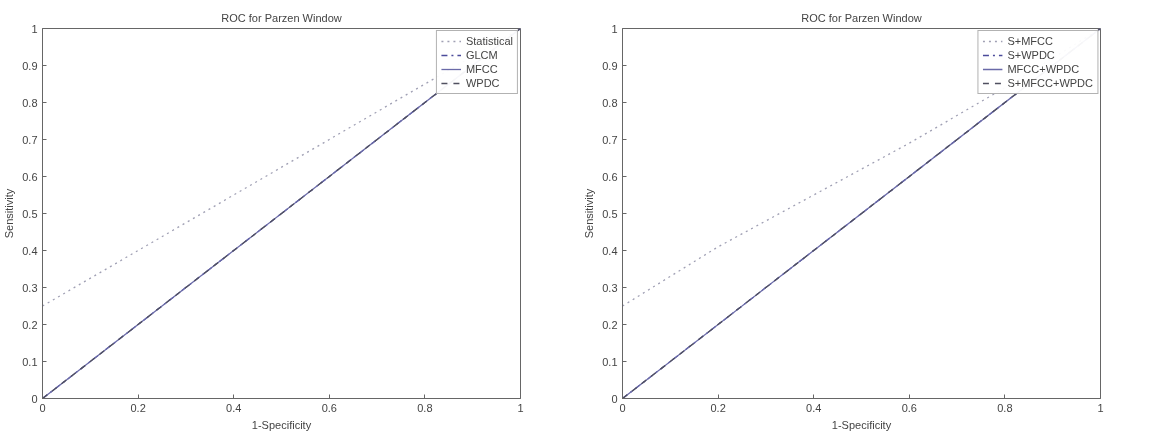 The width and height of the screenshot is (1163, 441). What do you see at coordinates (1050, 83) in the screenshot?
I see `legend-label: S+MFCC+WPDC` at bounding box center [1050, 83].